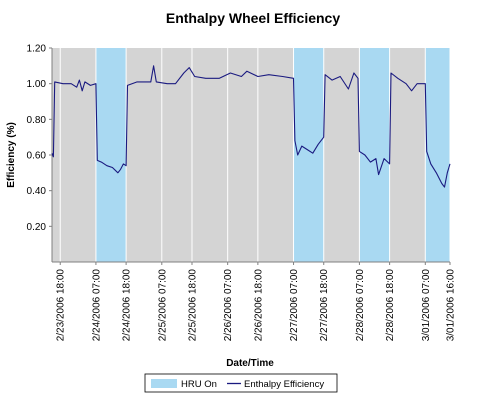  What do you see at coordinates (258, 305) in the screenshot?
I see `x-tick-label-7: 2/26/2006 18:00` at bounding box center [258, 305].